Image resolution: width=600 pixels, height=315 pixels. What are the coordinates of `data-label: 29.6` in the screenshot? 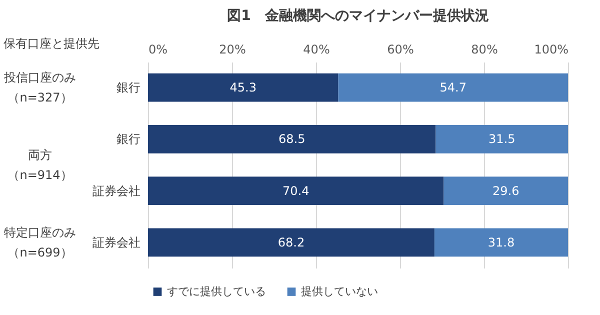 It's located at (506, 191).